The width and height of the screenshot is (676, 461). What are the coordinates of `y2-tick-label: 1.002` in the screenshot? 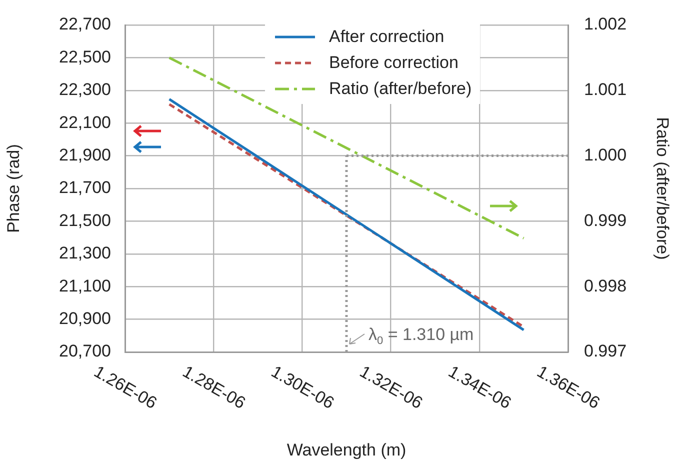 It's located at (605, 24).